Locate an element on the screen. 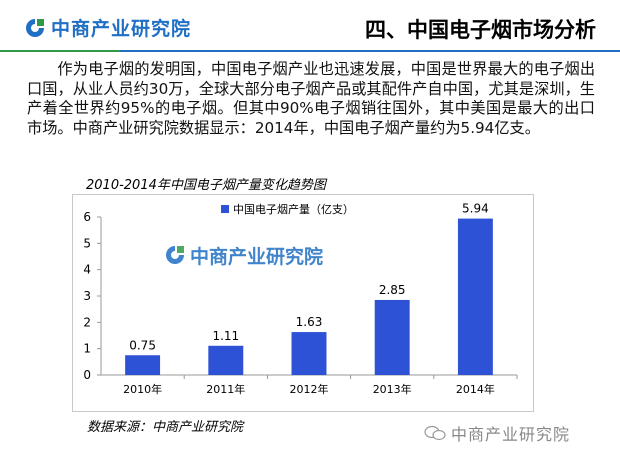 This screenshot has height=460, width=620. data-label: 2.85 is located at coordinates (392, 290).